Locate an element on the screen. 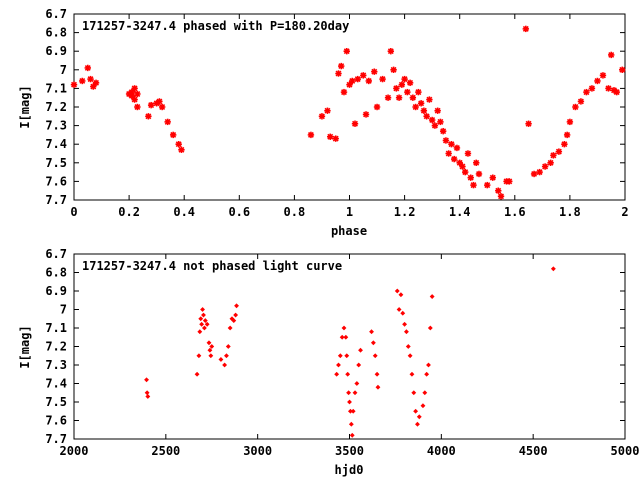  y-tick-label: 6.8 is located at coordinates (56, 33).